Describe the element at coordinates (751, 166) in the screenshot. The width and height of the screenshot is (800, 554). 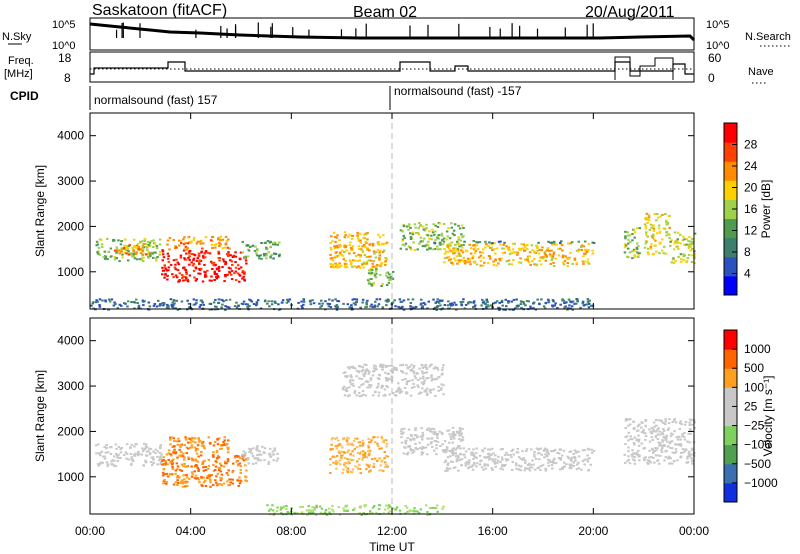
I see `colorbar-tick-label: 24` at that location.